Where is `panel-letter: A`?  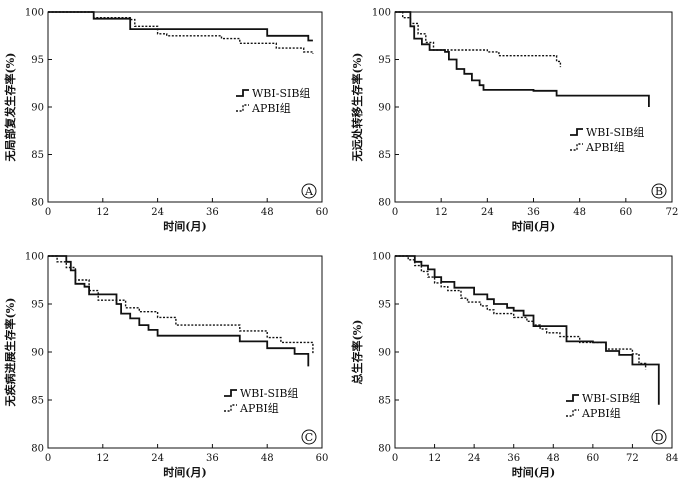 panel-letter: A is located at coordinates (309, 191).